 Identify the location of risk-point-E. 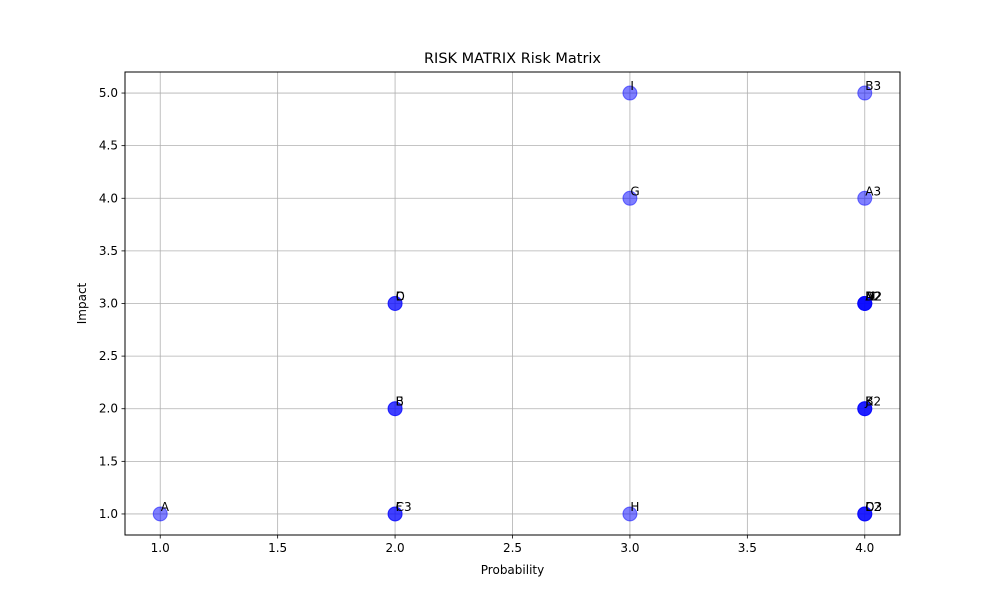
(395, 409).